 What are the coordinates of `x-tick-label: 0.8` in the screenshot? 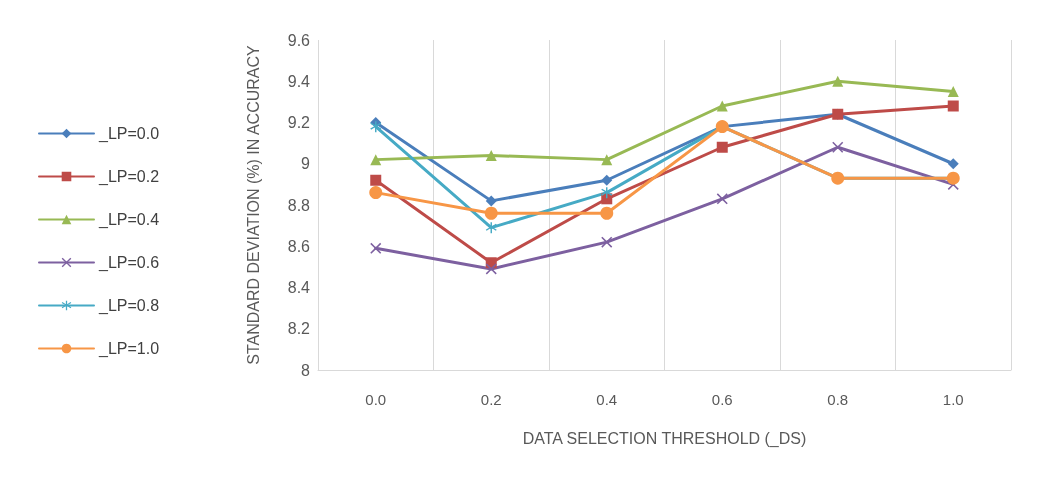 It's located at (838, 399).